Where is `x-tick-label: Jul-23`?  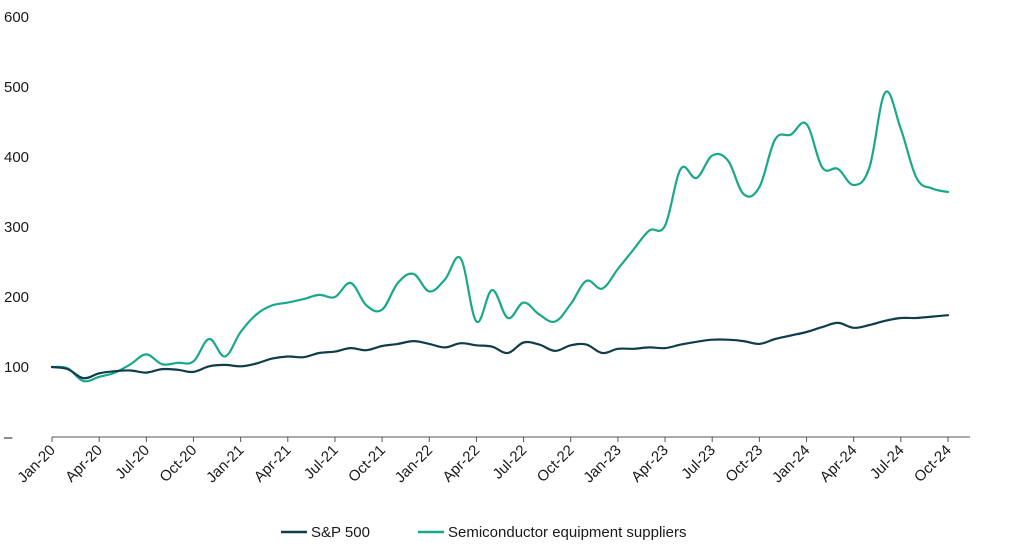
x-tick-label: Jul-23 is located at coordinates (698, 462).